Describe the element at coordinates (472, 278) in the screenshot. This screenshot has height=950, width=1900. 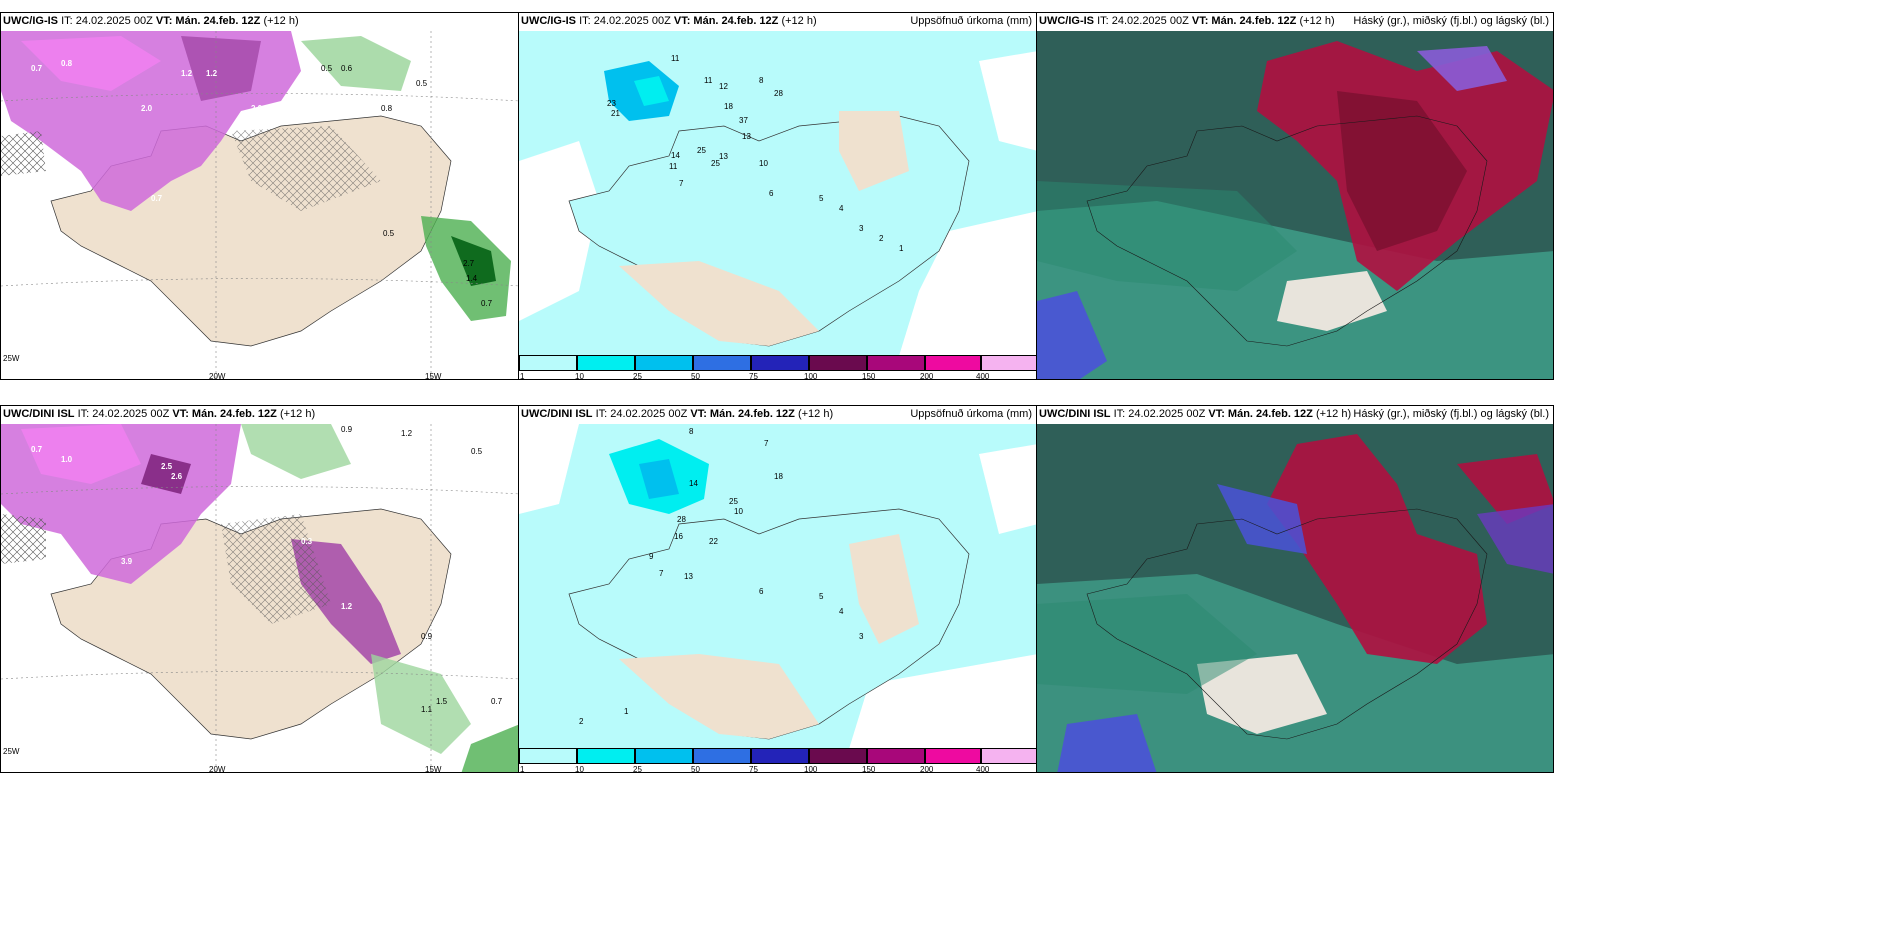
I see `svg-text: 1.4` at that location.